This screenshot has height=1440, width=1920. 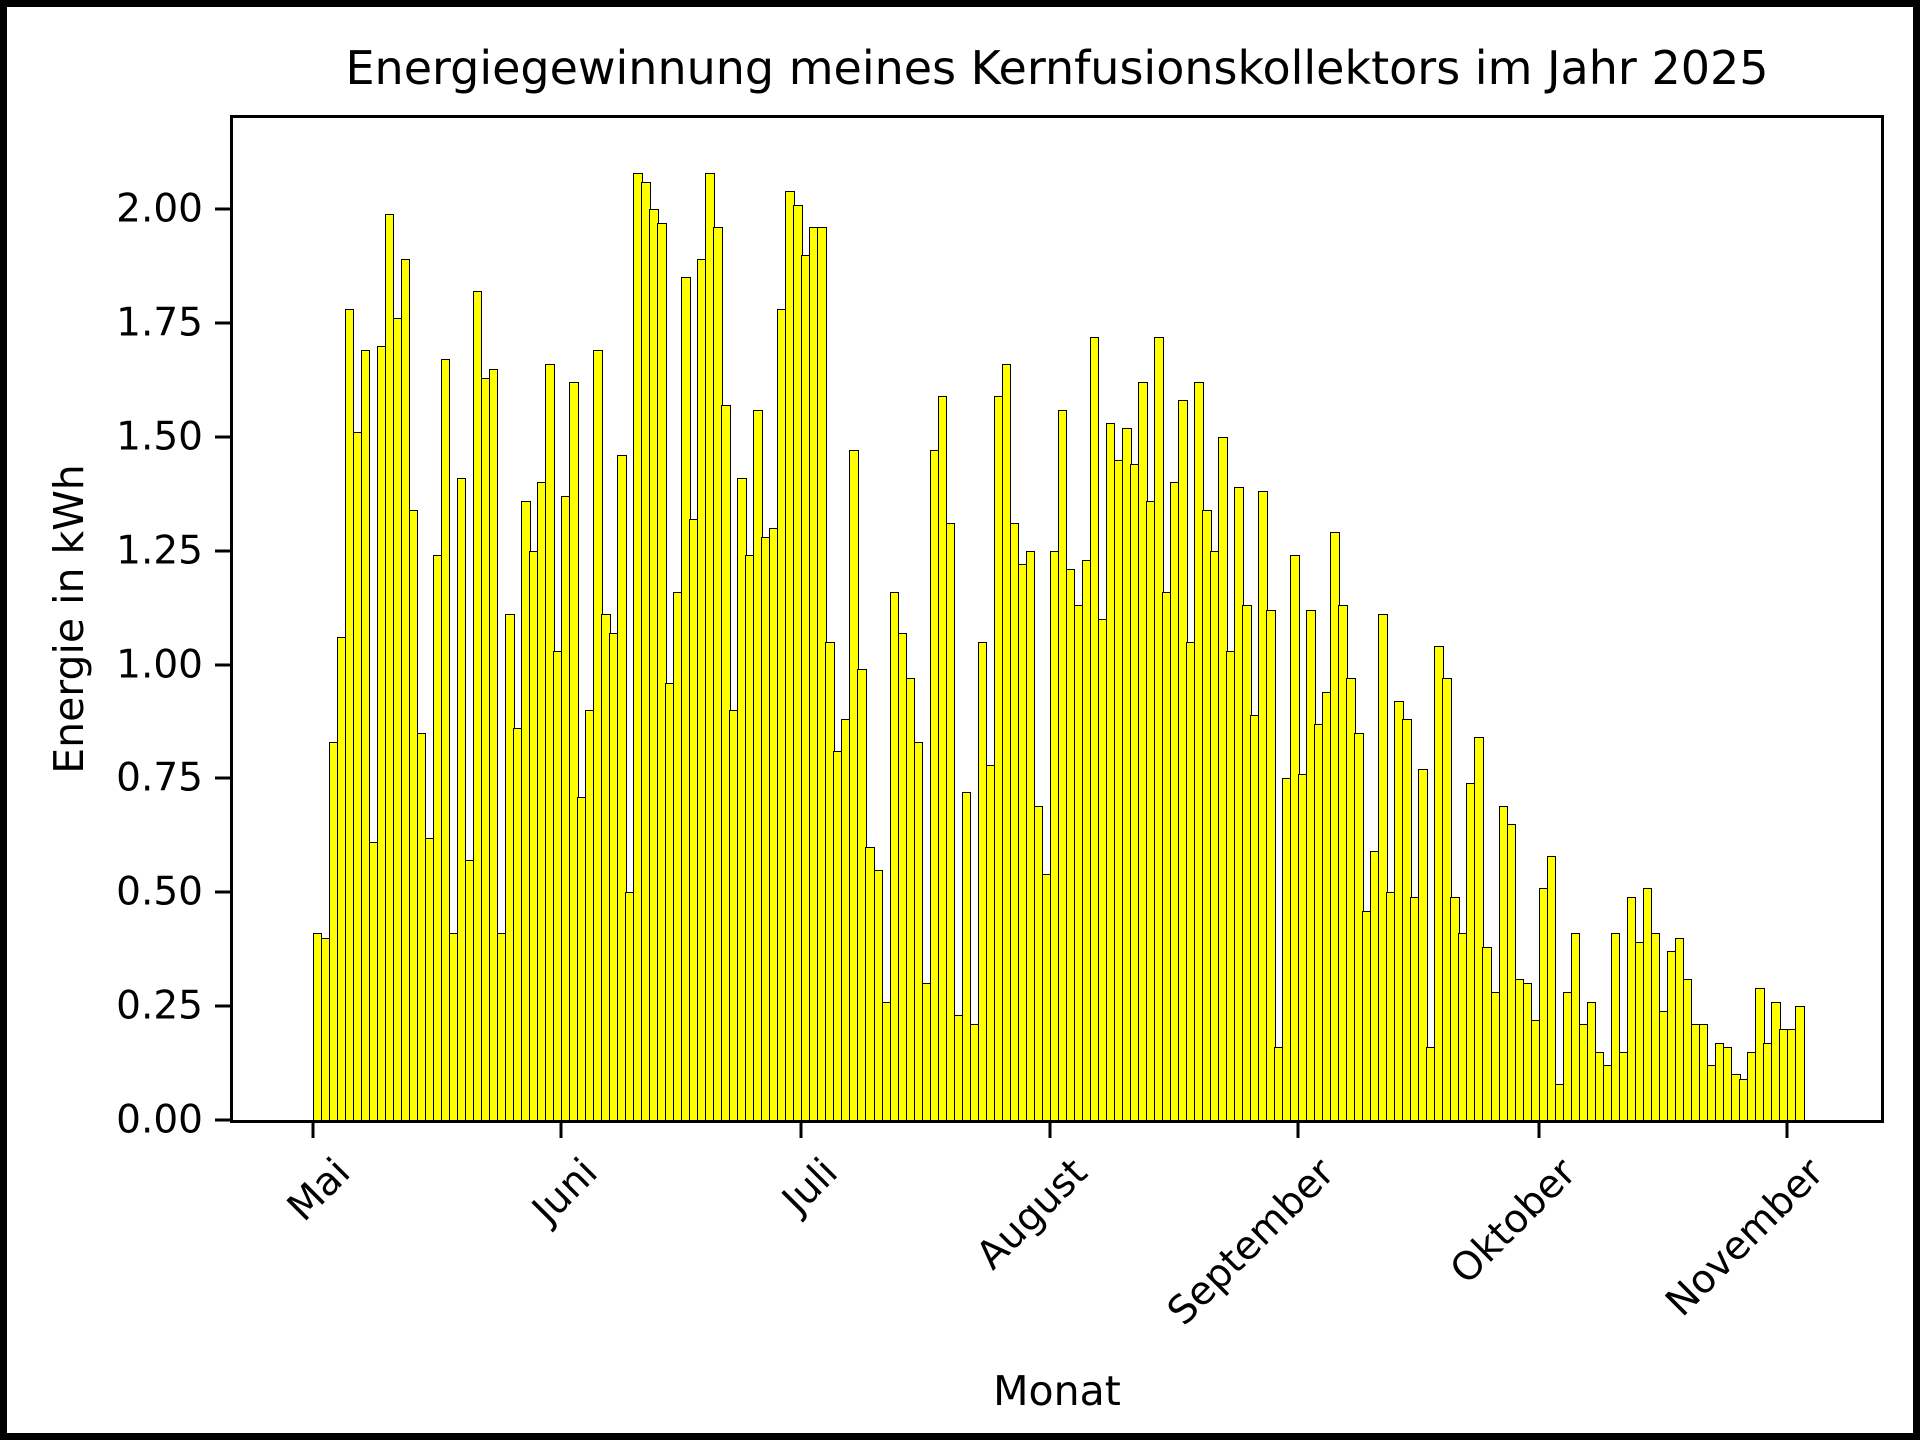 What do you see at coordinates (318, 1190) in the screenshot?
I see `x-tick-label-mai: Mai` at bounding box center [318, 1190].